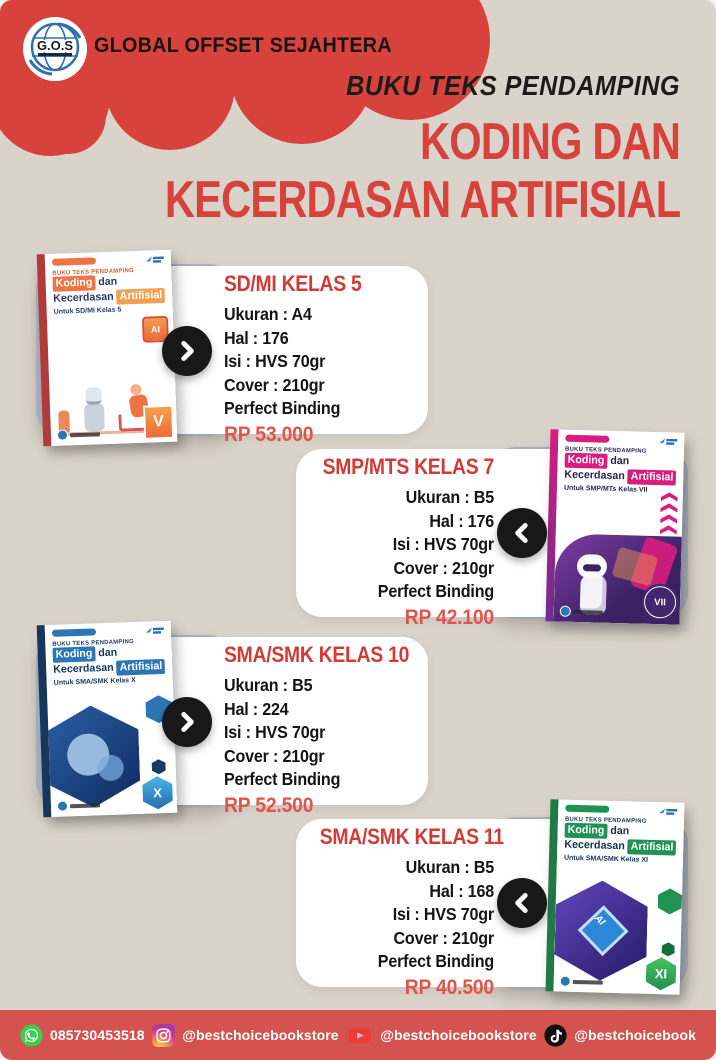 This screenshot has width=716, height=1060. I want to click on whatsapp-icon, so click(31, 1035).